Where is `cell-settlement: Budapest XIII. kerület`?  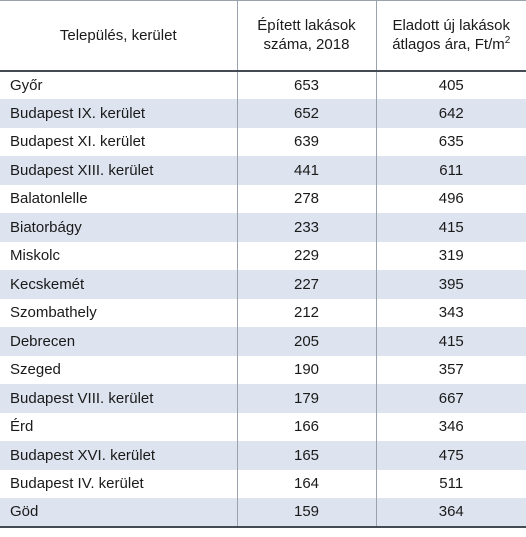 cell-settlement: Budapest XIII. kerület is located at coordinates (119, 170).